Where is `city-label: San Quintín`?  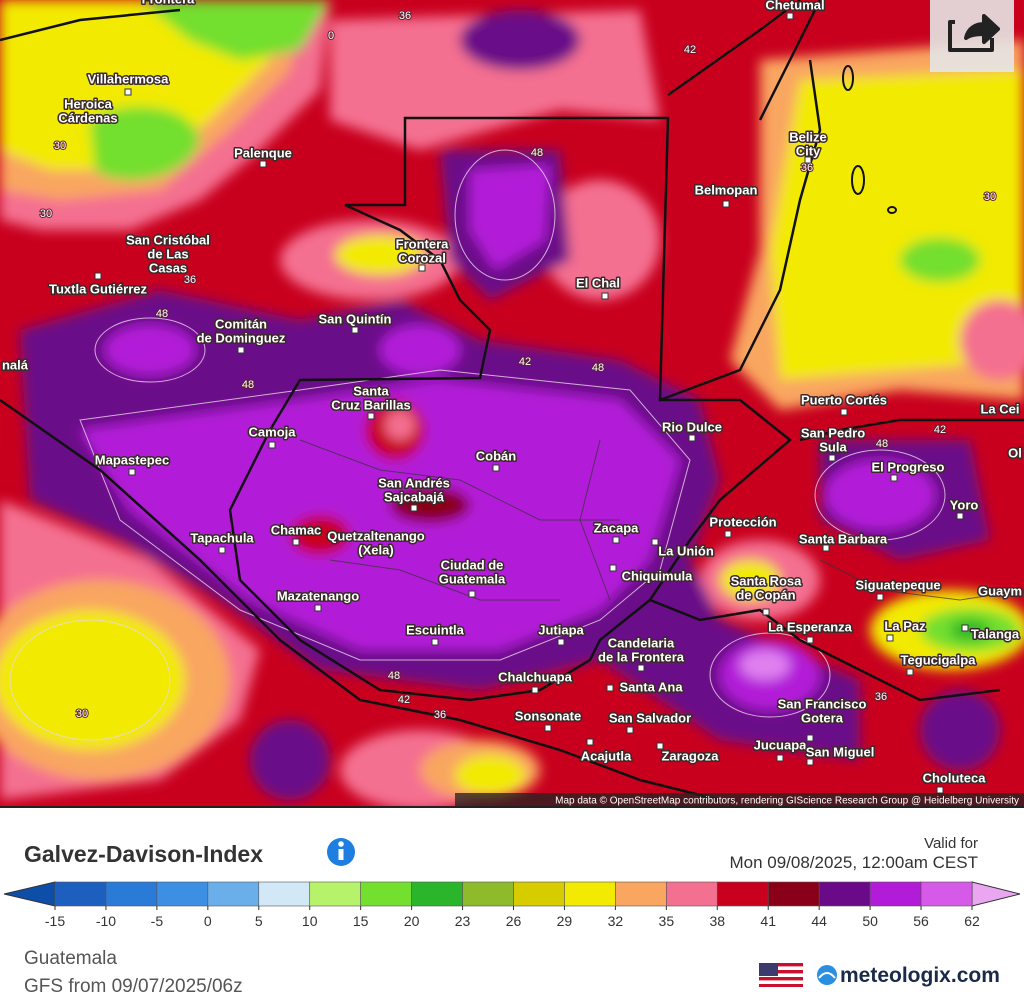 city-label: San Quintín is located at coordinates (355, 318).